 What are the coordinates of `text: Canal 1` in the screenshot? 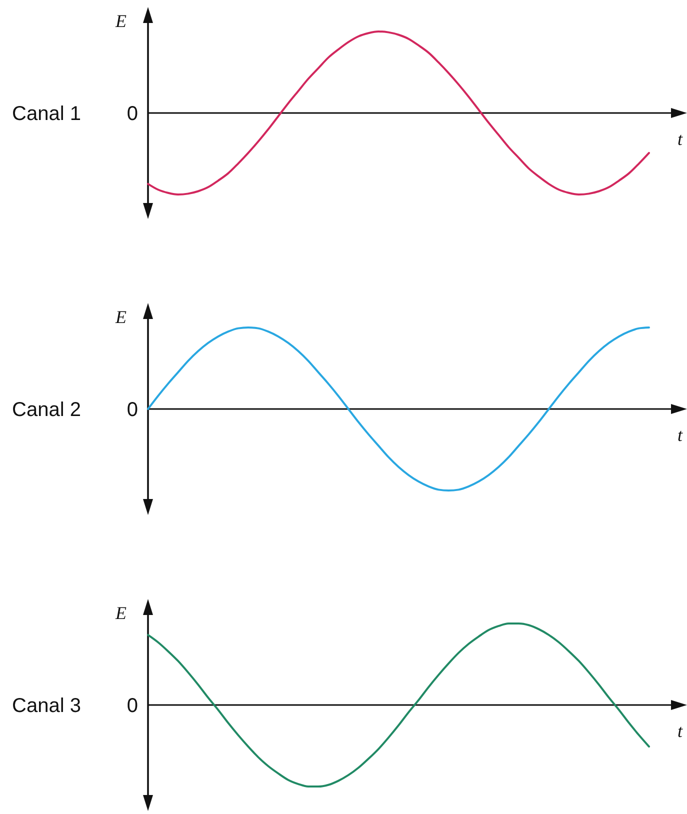 It's located at (46, 114).